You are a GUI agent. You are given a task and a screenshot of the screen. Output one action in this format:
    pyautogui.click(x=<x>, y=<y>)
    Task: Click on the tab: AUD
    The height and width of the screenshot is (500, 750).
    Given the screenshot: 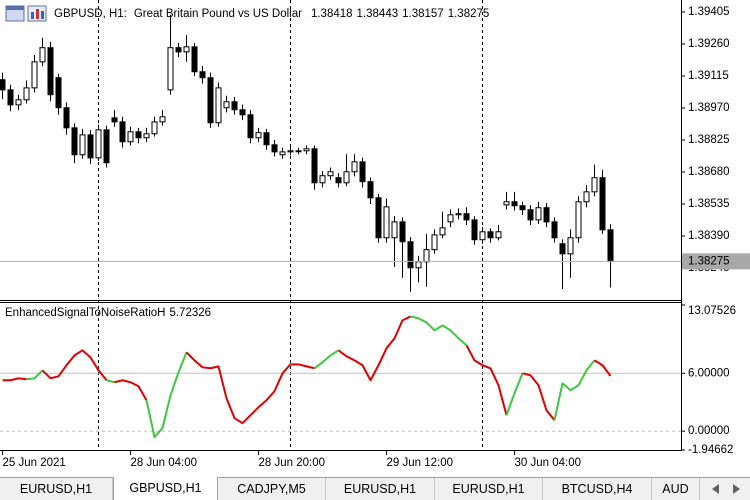 What is the action you would take?
    pyautogui.click(x=676, y=489)
    